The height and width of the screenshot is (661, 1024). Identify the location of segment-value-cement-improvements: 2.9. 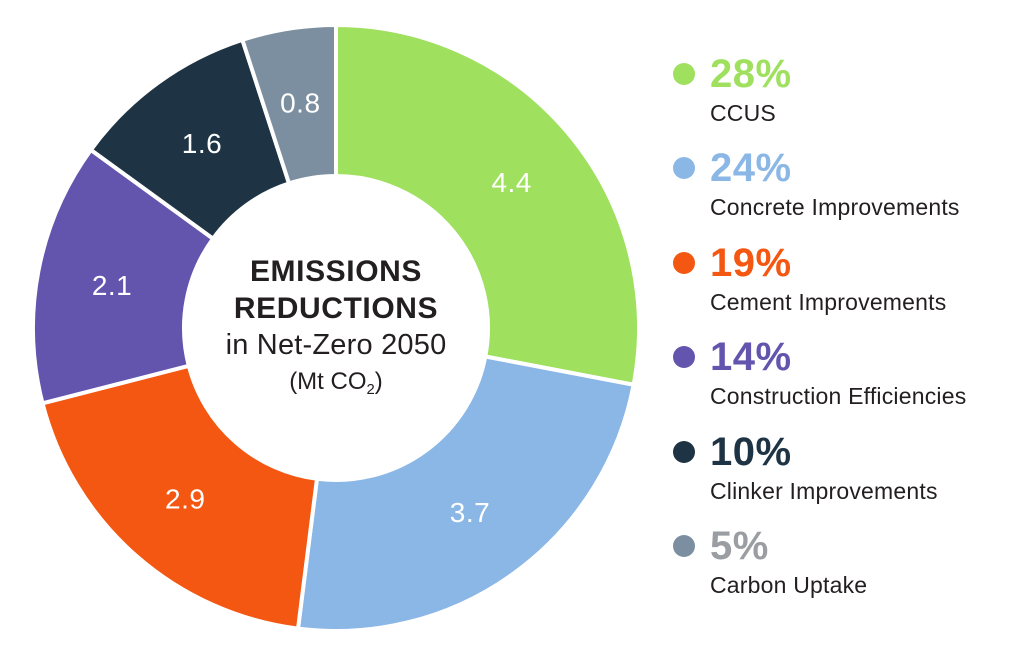
(185, 499).